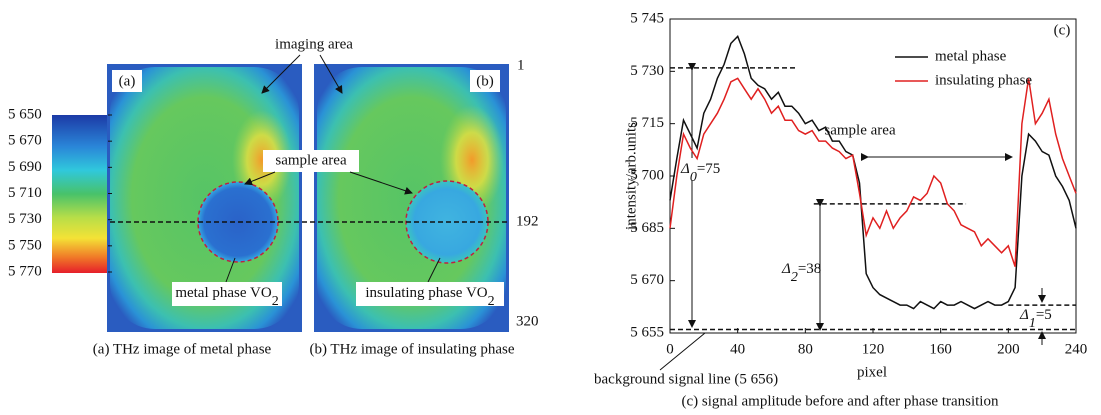  Describe the element at coordinates (25, 219) in the screenshot. I see `colorbar-label: 5 730` at that location.